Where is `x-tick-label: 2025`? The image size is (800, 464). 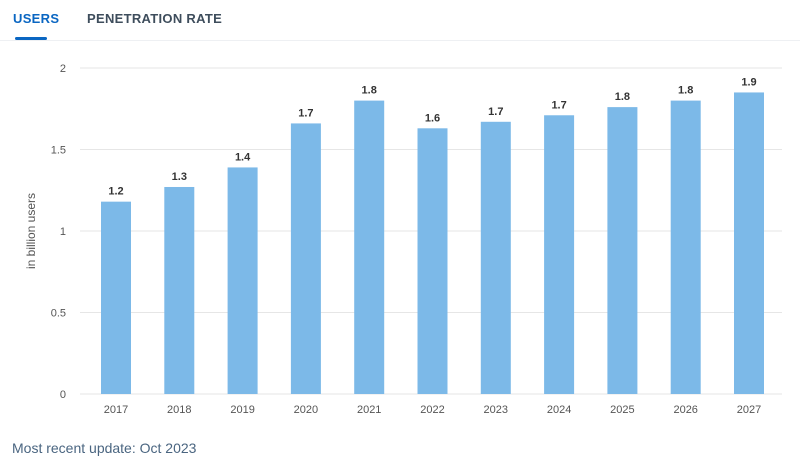
x-tick-label: 2025 is located at coordinates (622, 410).